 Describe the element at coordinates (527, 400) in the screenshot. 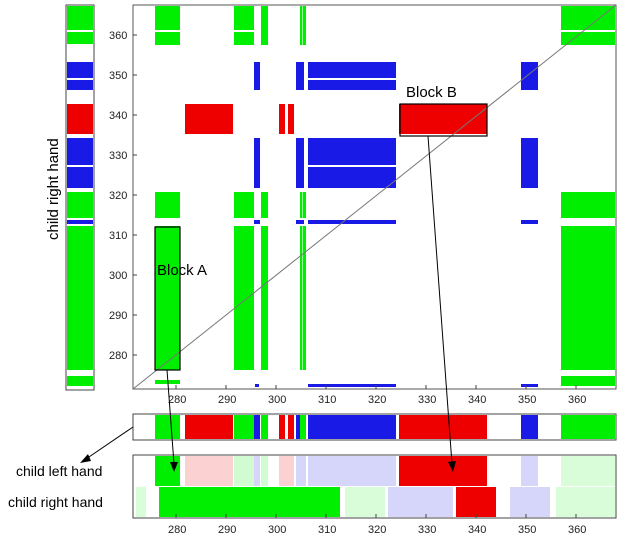

I see `x-tick-label: 350` at that location.